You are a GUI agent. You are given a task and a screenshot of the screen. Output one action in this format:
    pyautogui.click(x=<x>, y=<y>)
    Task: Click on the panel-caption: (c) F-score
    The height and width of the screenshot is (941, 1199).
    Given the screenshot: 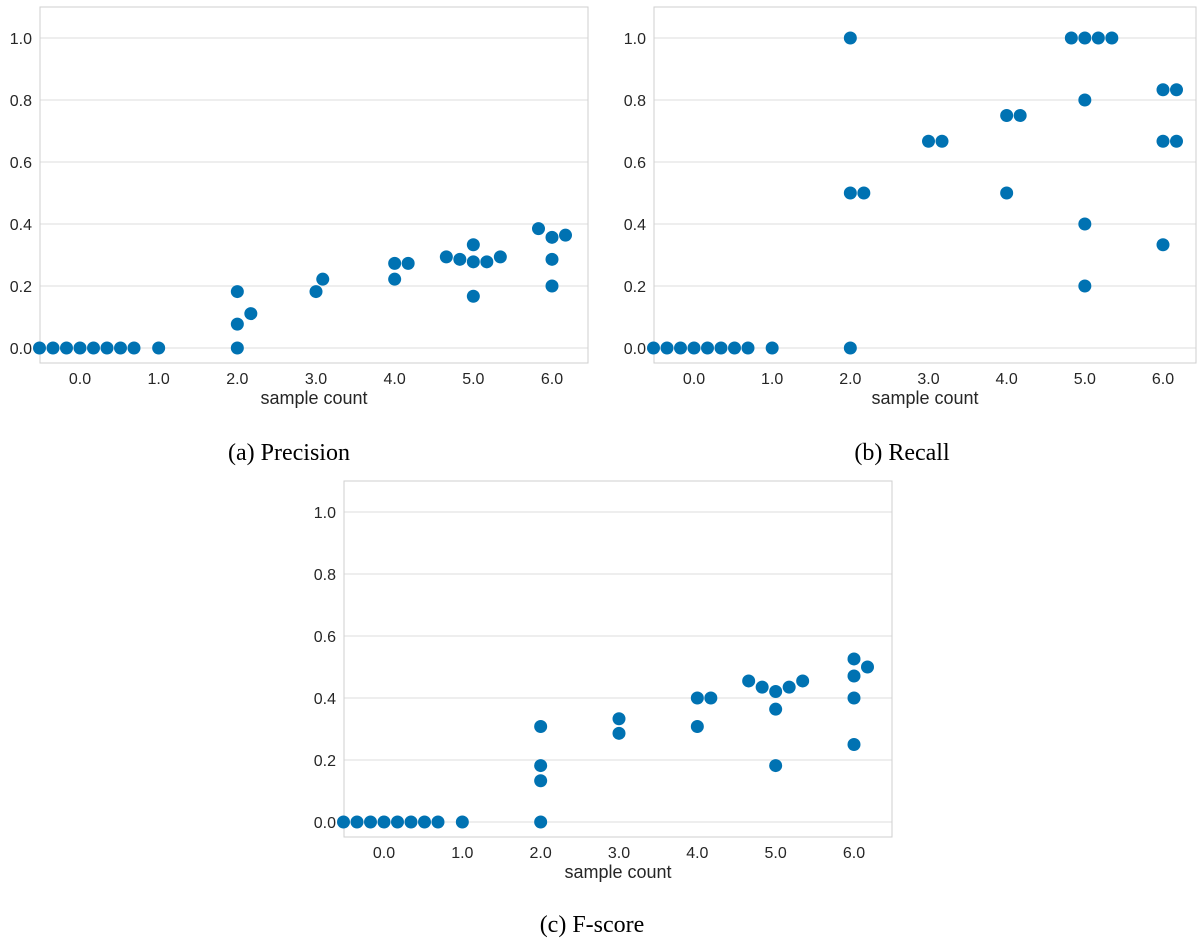 What is the action you would take?
    pyautogui.click(x=592, y=925)
    